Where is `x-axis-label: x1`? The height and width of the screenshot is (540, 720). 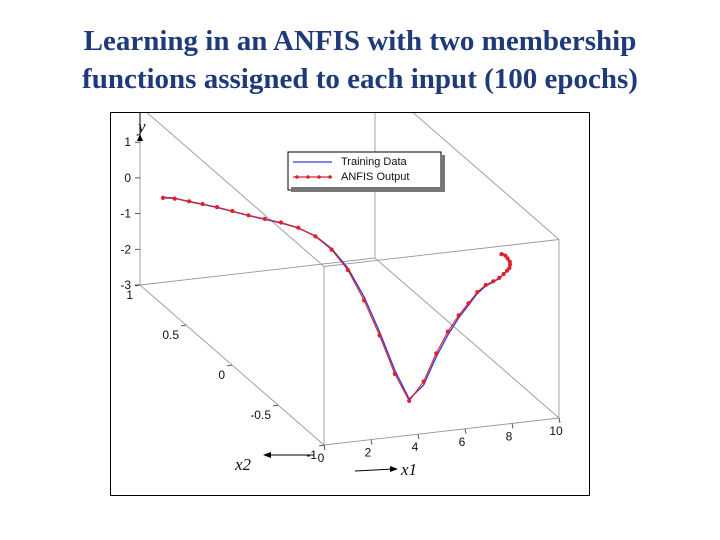
x-axis-label: x1 is located at coordinates (408, 469).